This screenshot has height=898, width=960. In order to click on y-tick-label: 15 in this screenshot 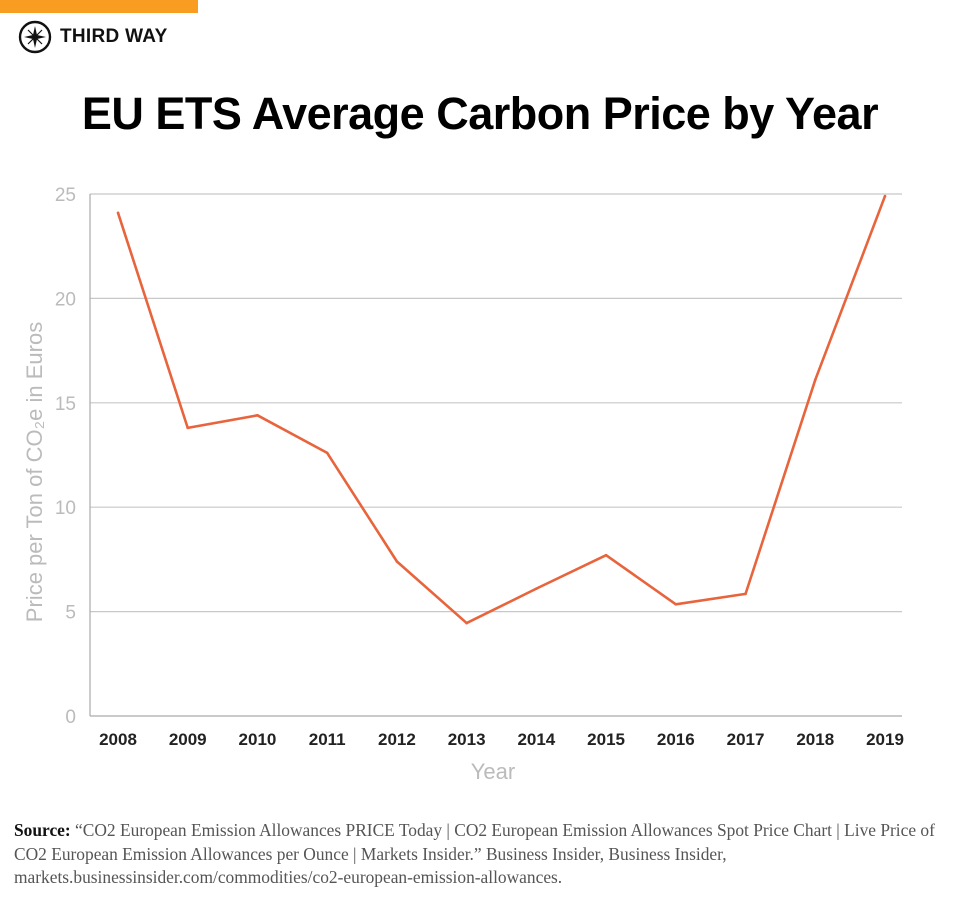, I will do `click(65, 404)`.